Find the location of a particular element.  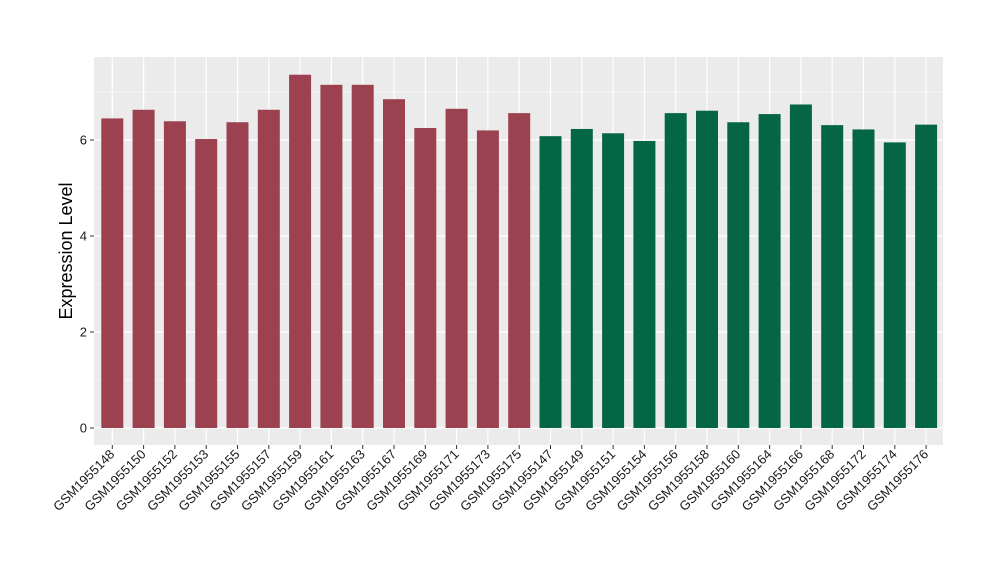

bar-GSM1955159 is located at coordinates (300, 251).